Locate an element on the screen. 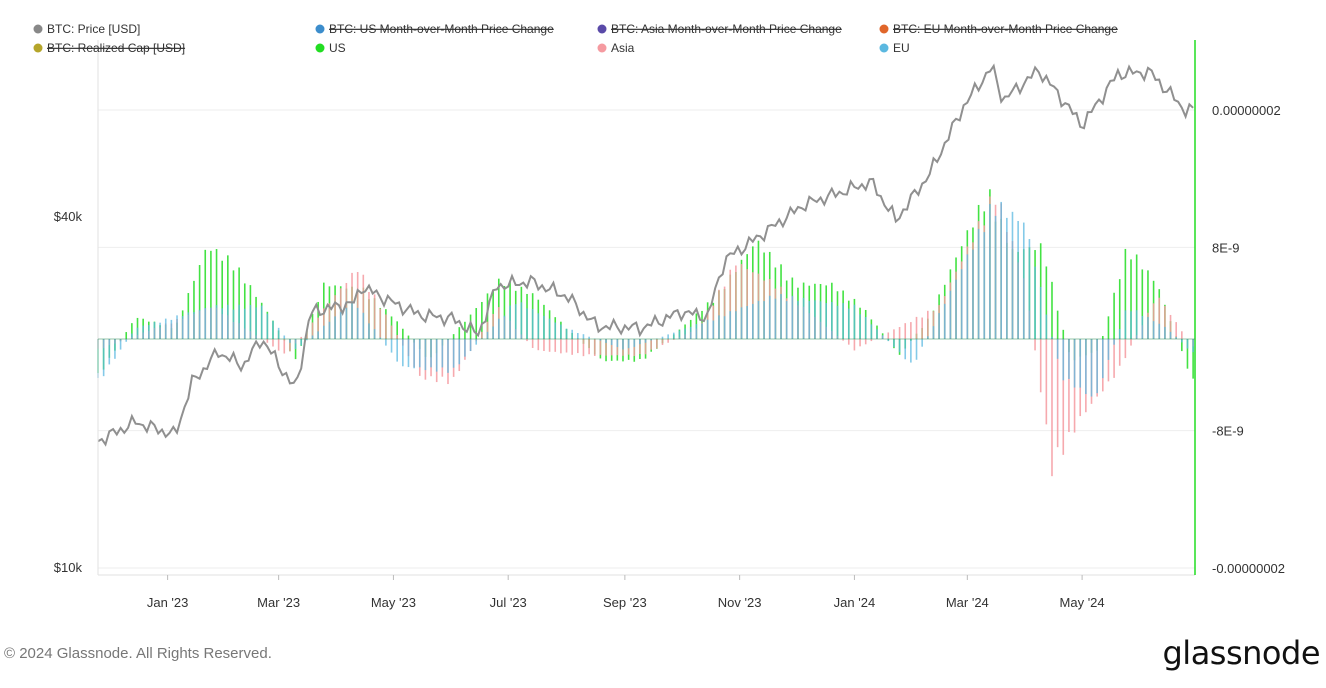  legend-label: Asia is located at coordinates (623, 48).